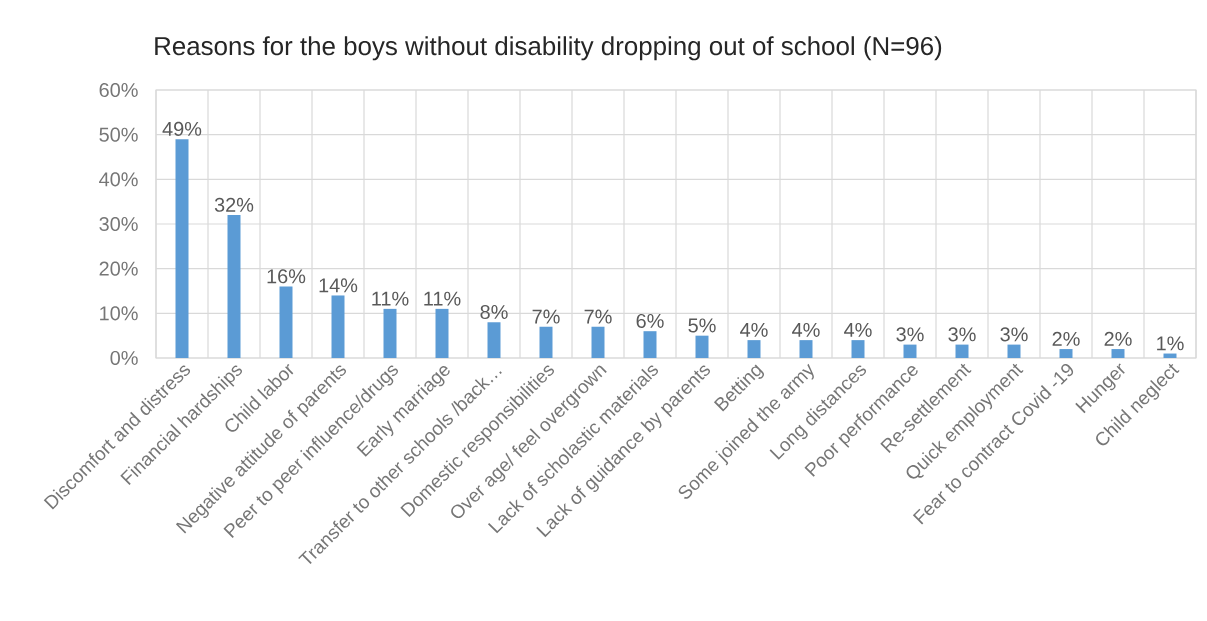 This screenshot has width=1207, height=621. I want to click on data-label: 32%, so click(234, 204).